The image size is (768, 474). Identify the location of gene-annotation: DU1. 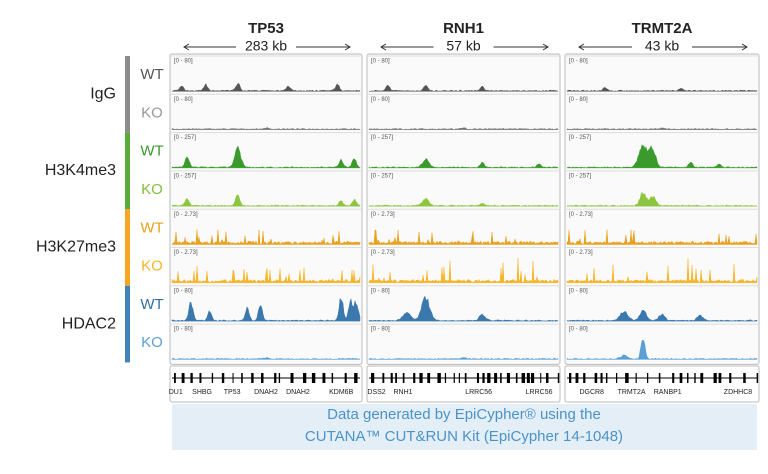
(176, 392).